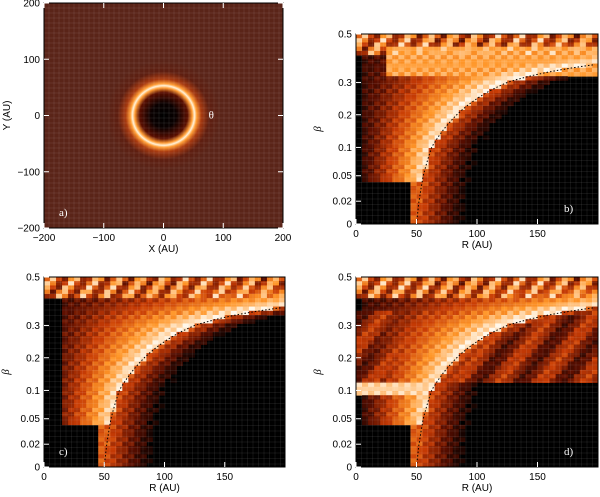 This screenshot has width=600, height=497. Describe the element at coordinates (193, 387) in the screenshot. I see `dotted-curve` at that location.